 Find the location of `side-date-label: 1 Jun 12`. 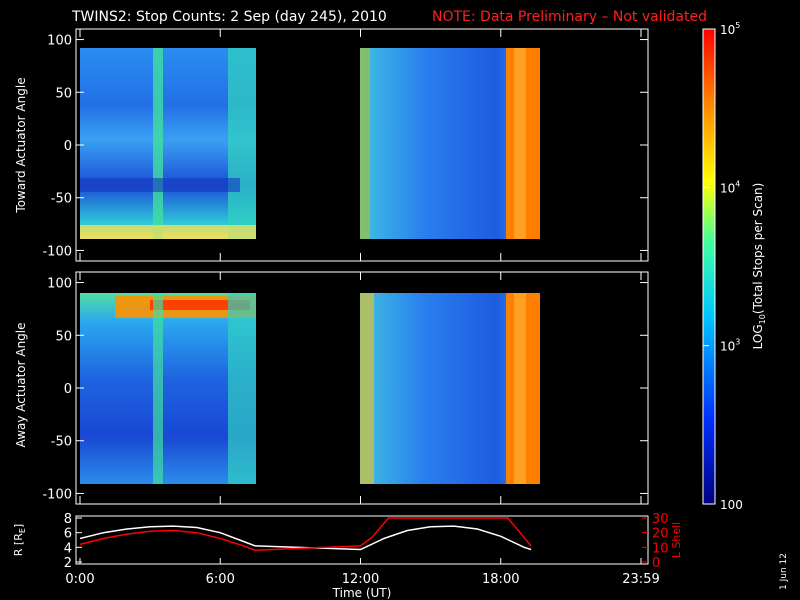

side-date-label: 1 Jun 12 is located at coordinates (784, 571).